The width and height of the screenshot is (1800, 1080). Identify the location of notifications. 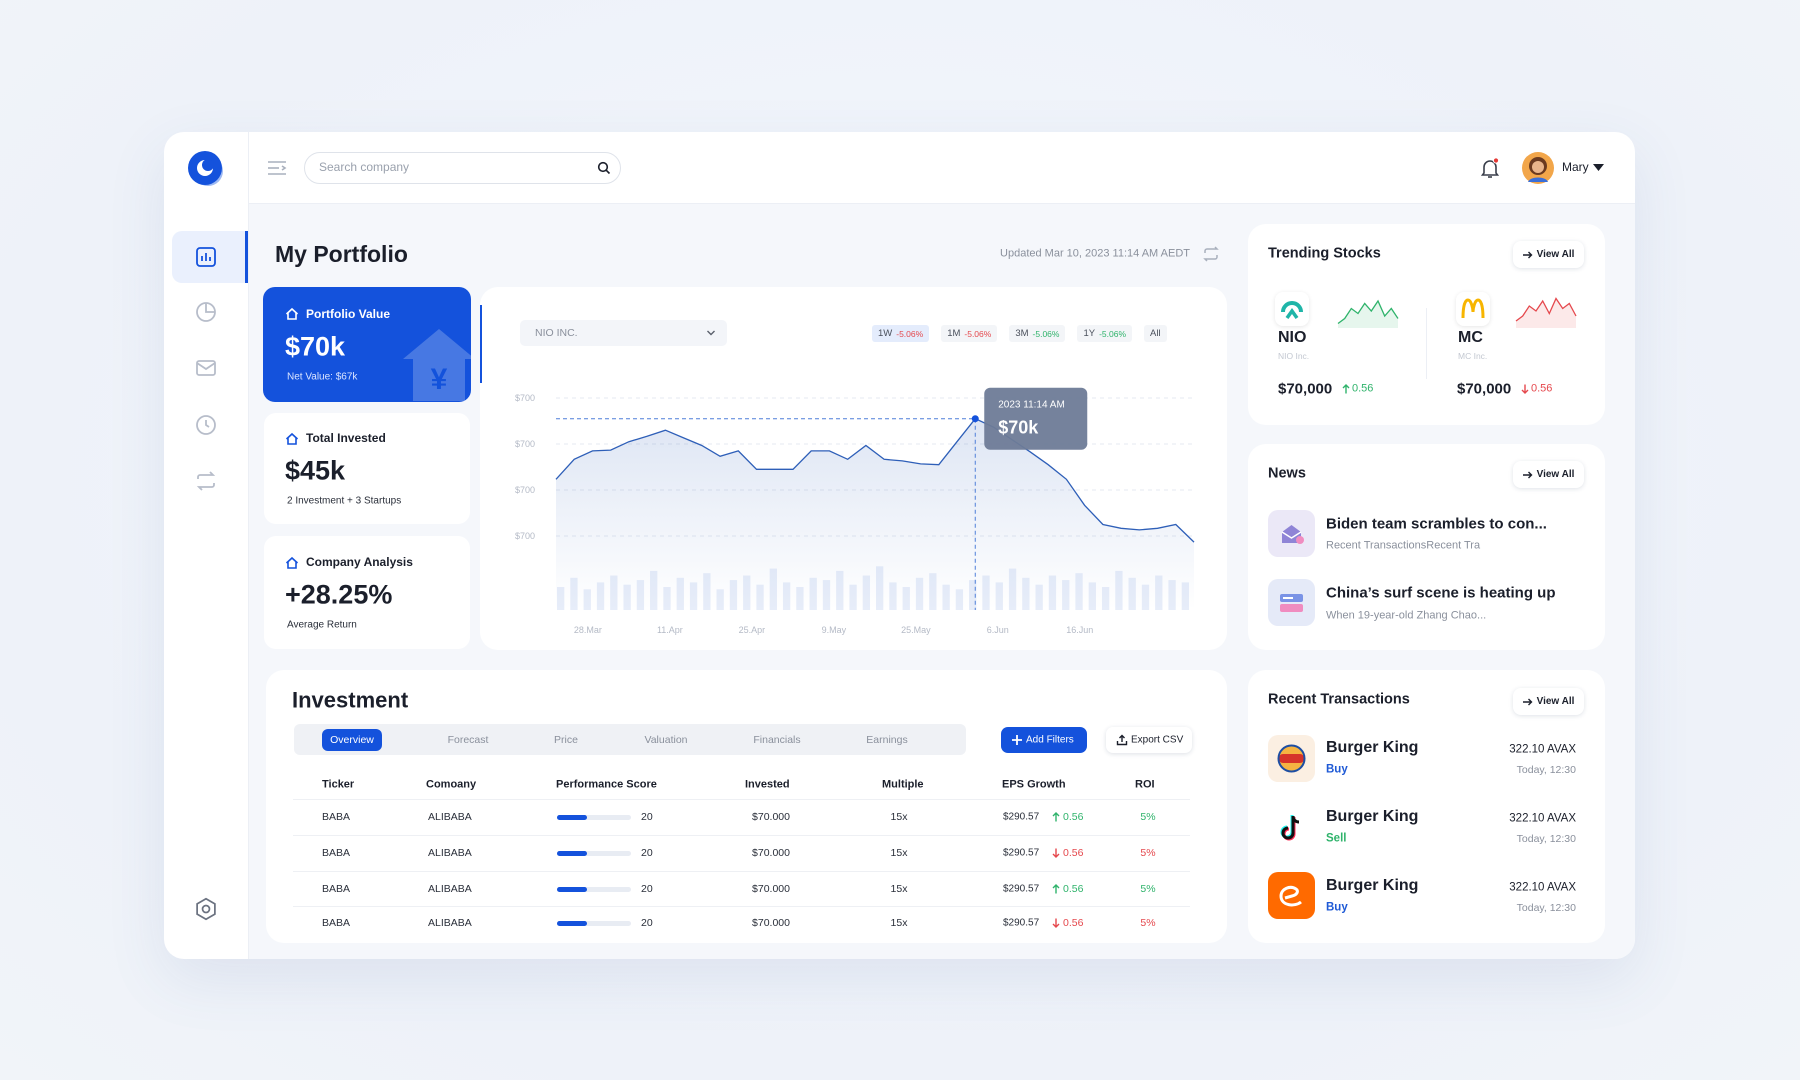
(1490, 168).